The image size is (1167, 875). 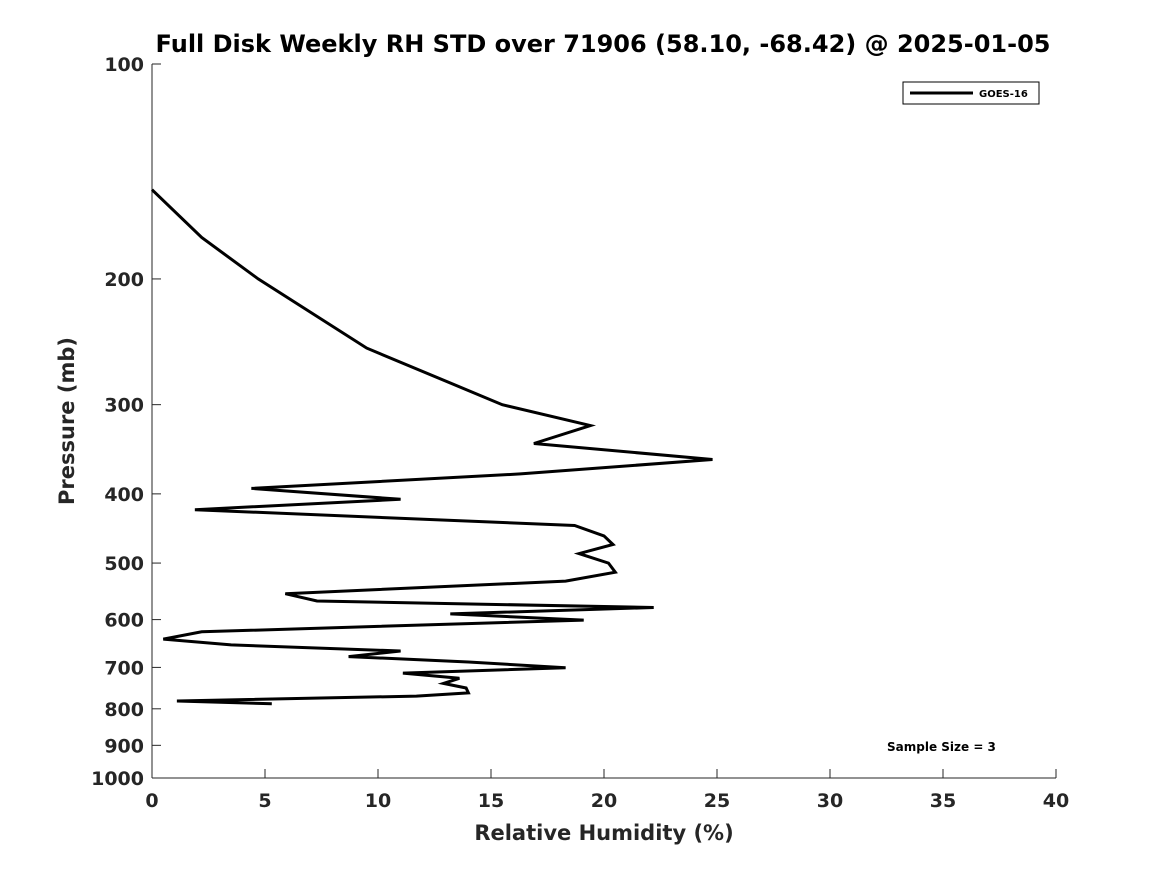 I want to click on legend-label: GOES-16, so click(x=1003, y=94).